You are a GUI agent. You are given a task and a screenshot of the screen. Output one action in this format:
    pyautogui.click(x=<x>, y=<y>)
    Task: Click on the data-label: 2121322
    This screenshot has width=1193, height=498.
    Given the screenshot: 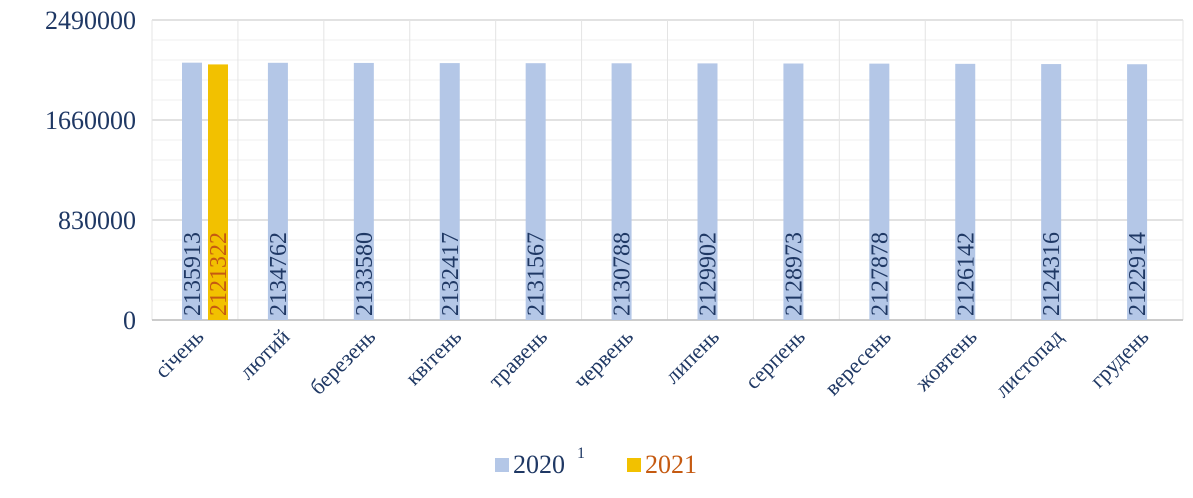 What is the action you would take?
    pyautogui.click(x=219, y=274)
    